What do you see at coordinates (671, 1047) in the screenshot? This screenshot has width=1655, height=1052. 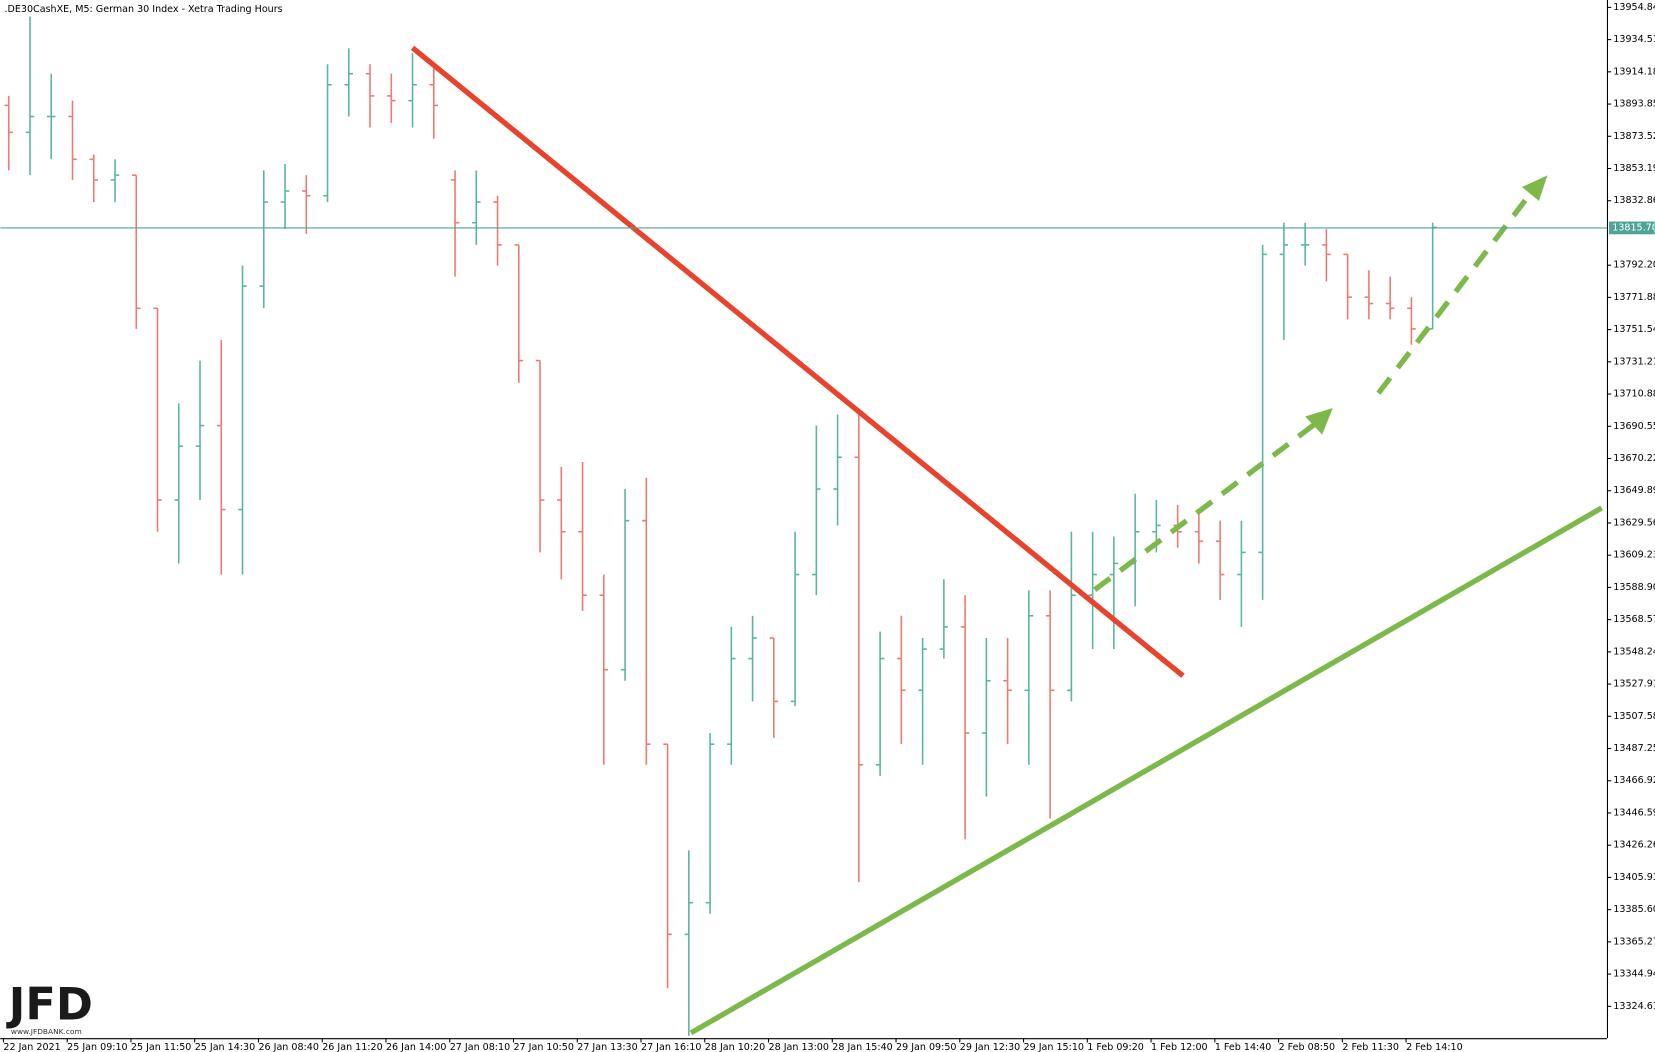 I see `x-tick-label: 27 Jan 16:10` at bounding box center [671, 1047].